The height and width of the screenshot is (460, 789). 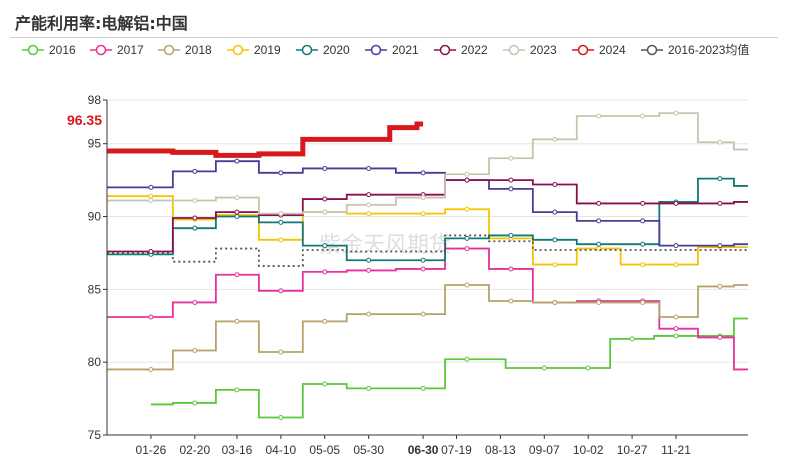 What do you see at coordinates (427, 250) in the screenshot?
I see `series-line-2016-2023` at bounding box center [427, 250].